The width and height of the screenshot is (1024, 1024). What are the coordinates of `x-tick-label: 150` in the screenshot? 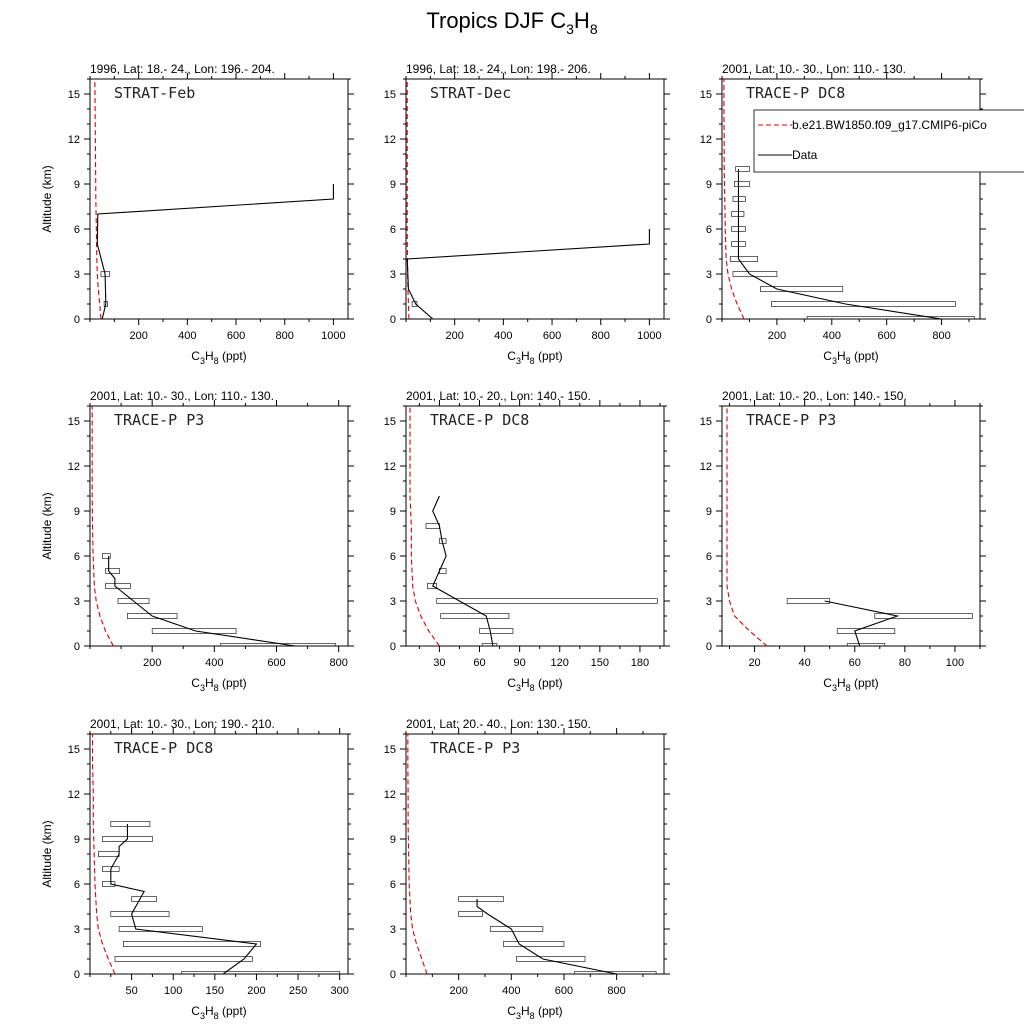 It's located at (215, 991).